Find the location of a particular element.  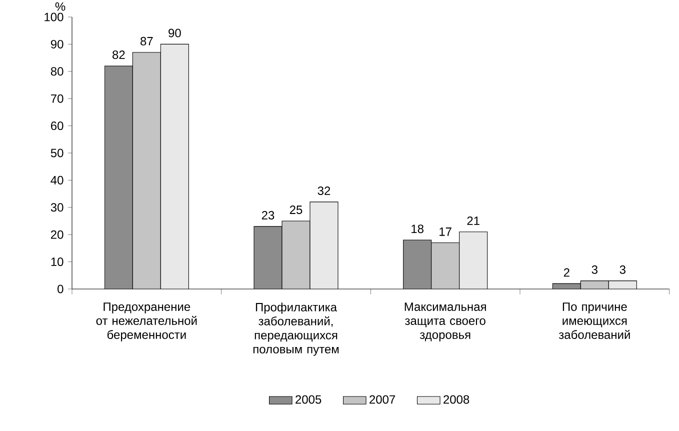

y-tick-label: 40 is located at coordinates (57, 180).